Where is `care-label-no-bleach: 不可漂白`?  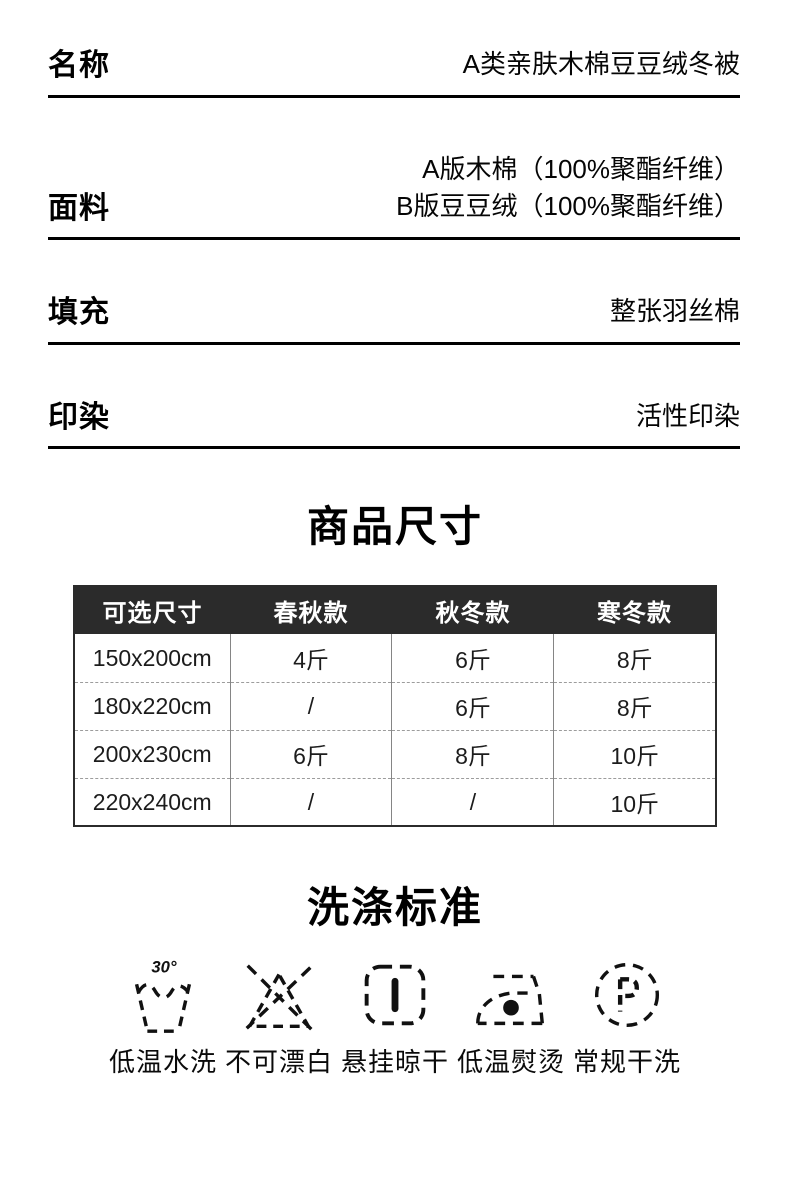
care-label-no-bleach: 不可漂白 is located at coordinates (279, 1062).